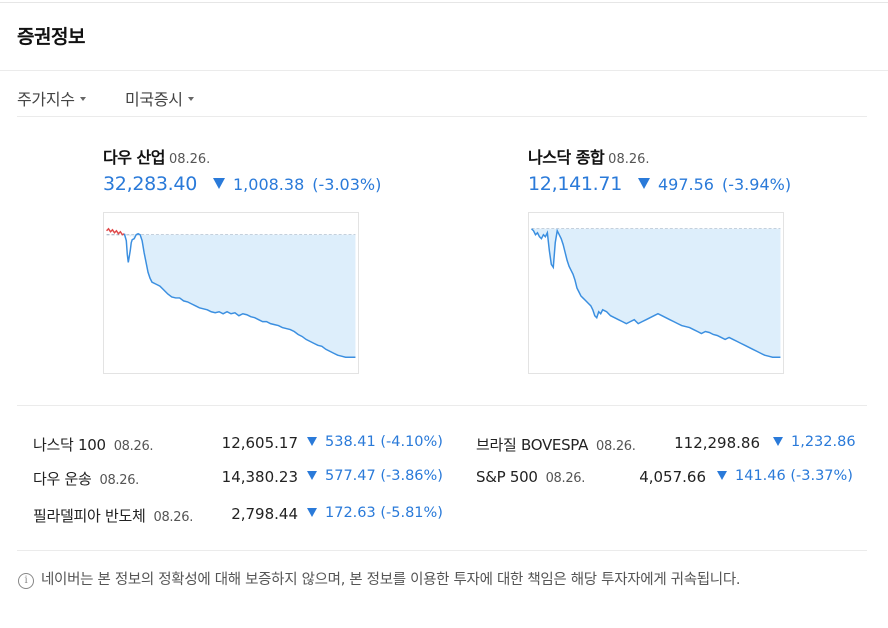 The image size is (888, 628). I want to click on row-change-wrap: 577.47 (-3.86%), so click(375, 476).